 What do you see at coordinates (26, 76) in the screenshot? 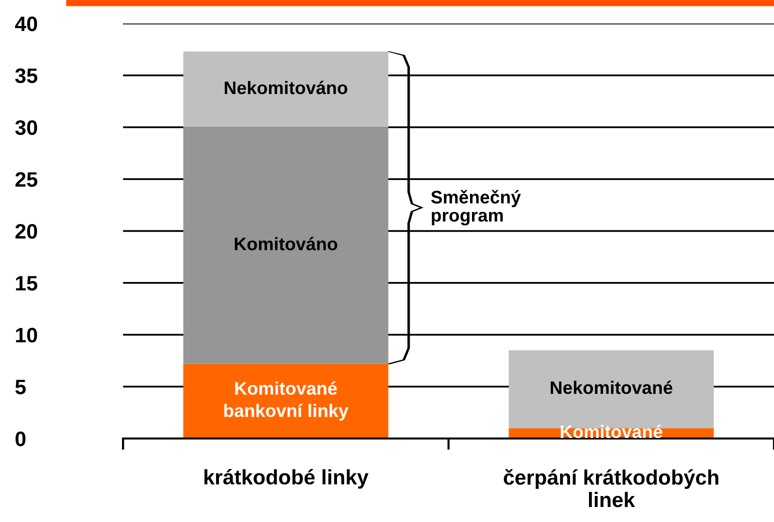
I see `y-tick-label: 35` at bounding box center [26, 76].